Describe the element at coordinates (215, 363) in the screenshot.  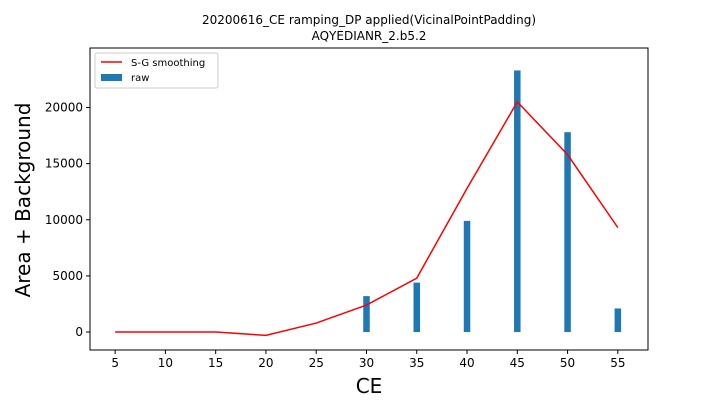
I see `x-tick-label-15: 15` at that location.